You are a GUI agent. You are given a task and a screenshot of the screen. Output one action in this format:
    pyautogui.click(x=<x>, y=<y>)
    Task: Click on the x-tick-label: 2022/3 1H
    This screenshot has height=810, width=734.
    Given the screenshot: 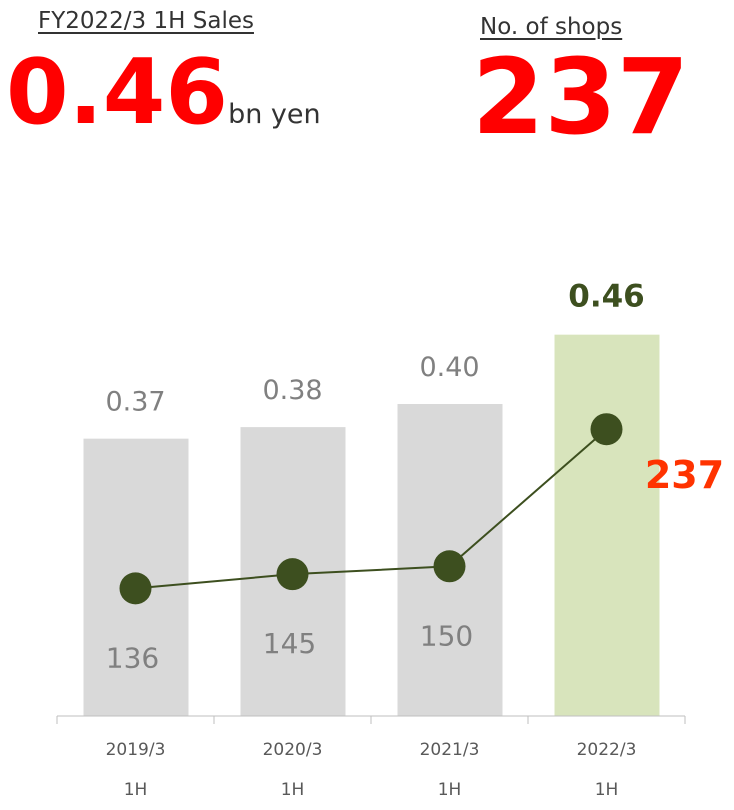 What is the action you would take?
    pyautogui.click(x=606, y=770)
    